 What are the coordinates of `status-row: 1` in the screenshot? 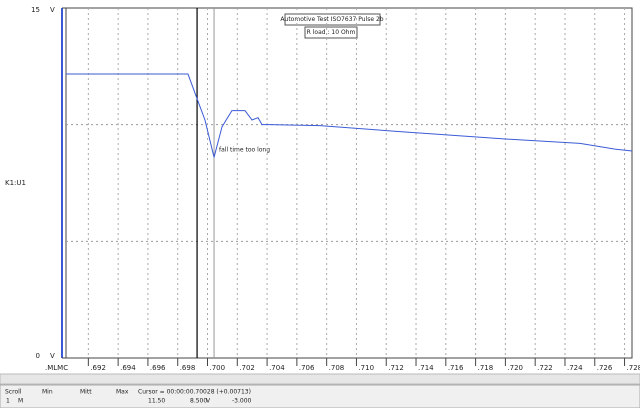 It's located at (8, 401).